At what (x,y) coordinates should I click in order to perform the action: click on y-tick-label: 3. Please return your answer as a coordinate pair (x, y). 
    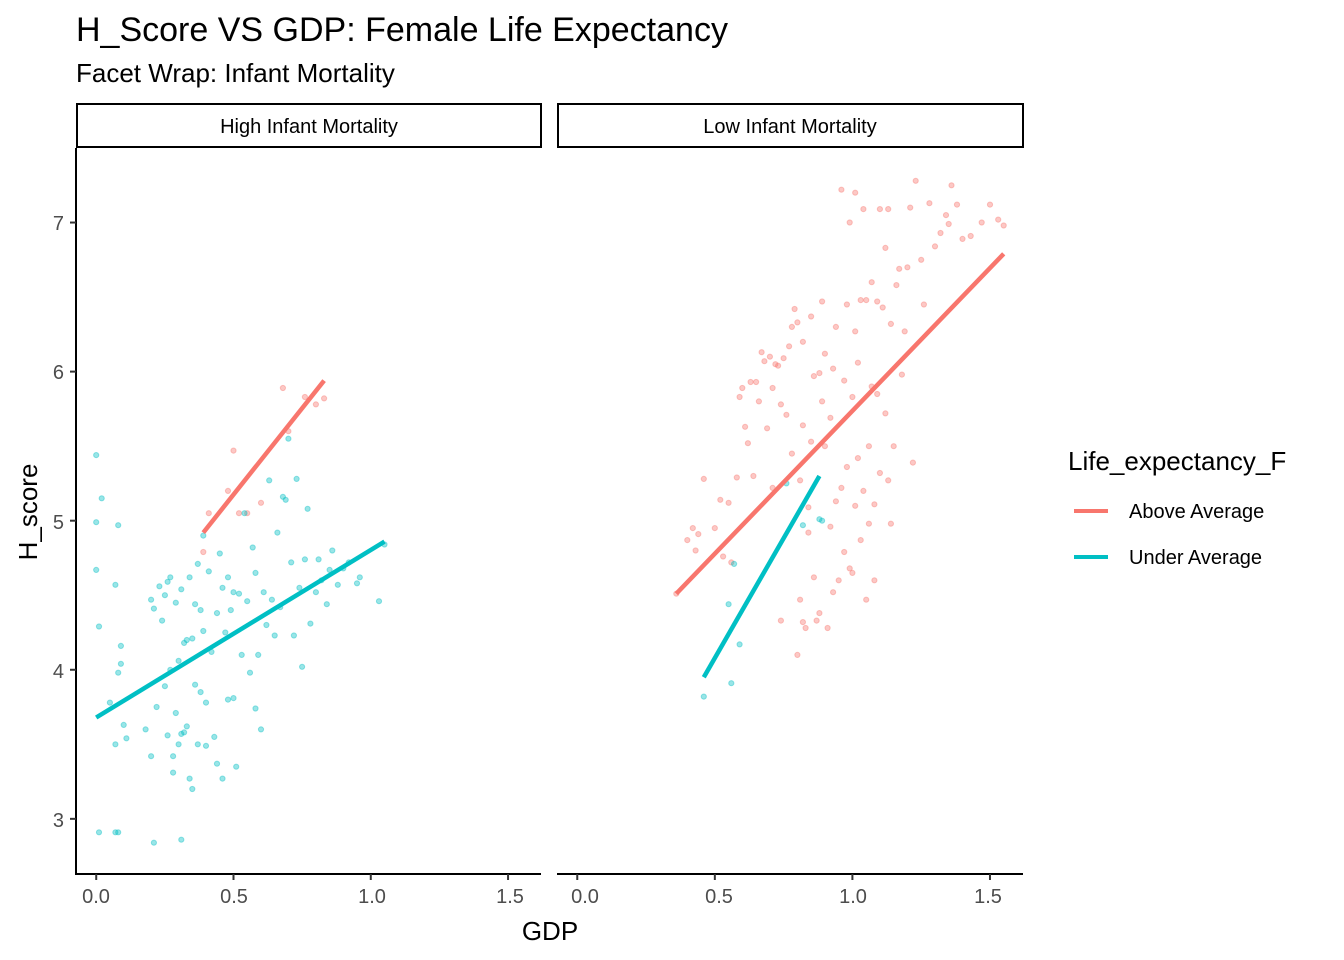
    Looking at the image, I should click on (58, 821).